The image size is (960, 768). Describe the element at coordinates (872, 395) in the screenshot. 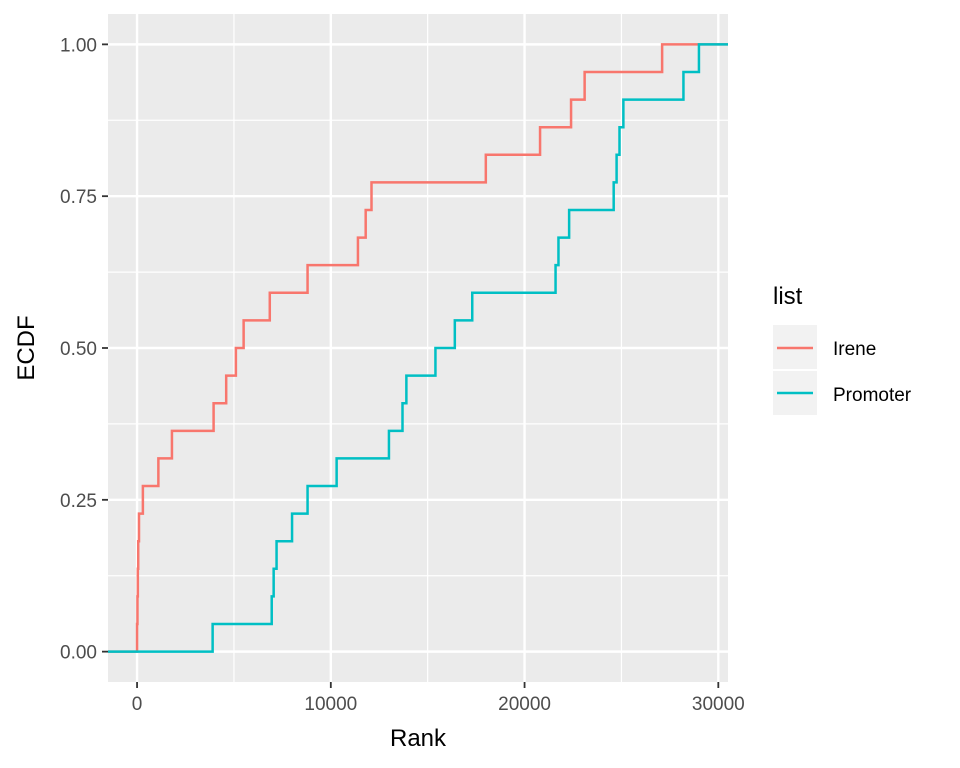

I see `legend-label-promoter: Promoter` at that location.